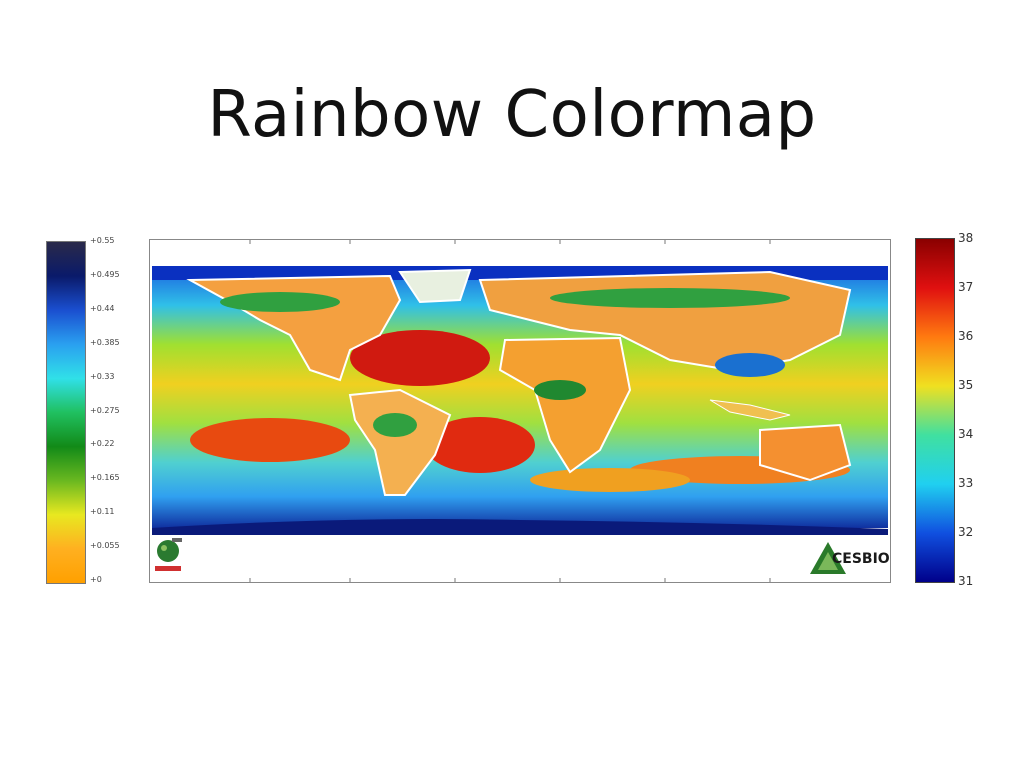 The image size is (1024, 768). What do you see at coordinates (400, 442) in the screenshot?
I see `south-america` at bounding box center [400, 442].